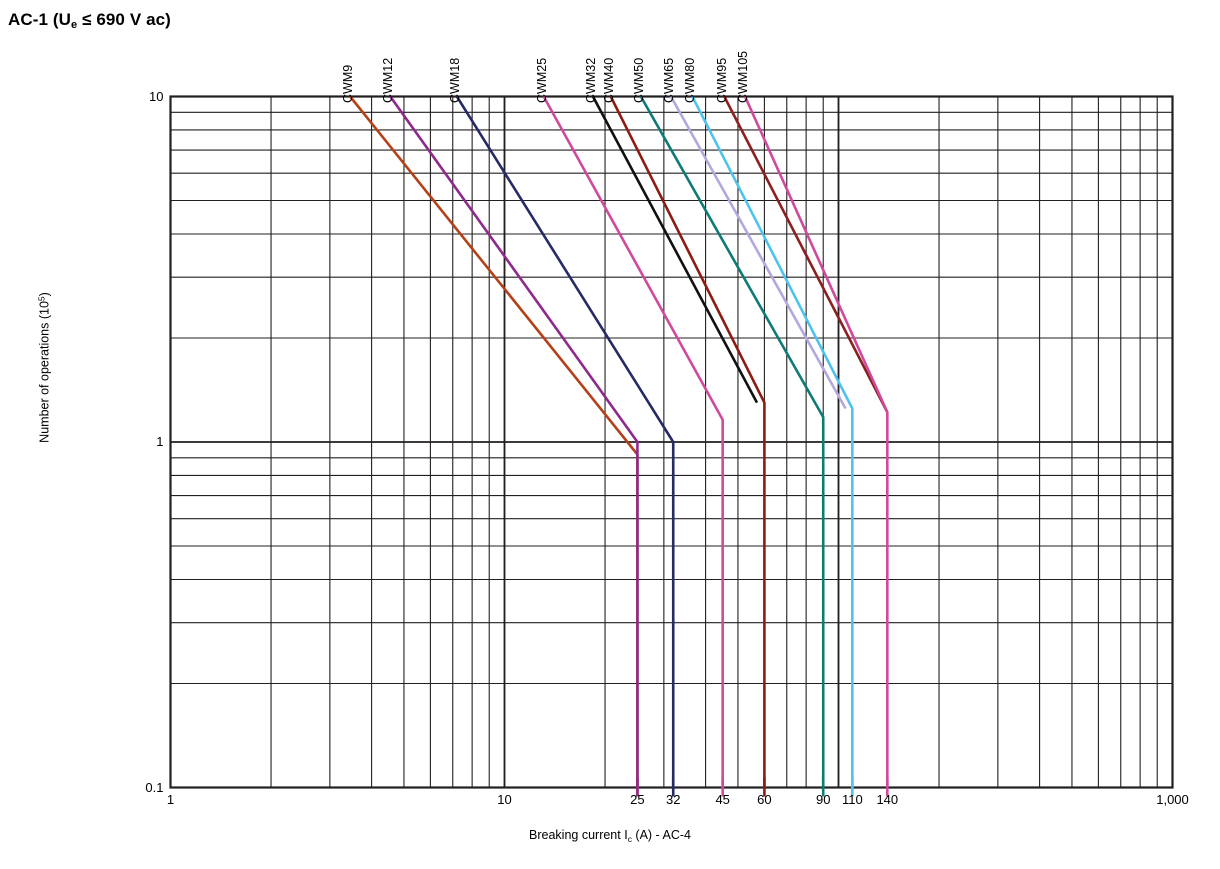 This screenshot has width=1220, height=869. Describe the element at coordinates (668, 80) in the screenshot. I see `curve-label-cwm65: CWM65` at that location.